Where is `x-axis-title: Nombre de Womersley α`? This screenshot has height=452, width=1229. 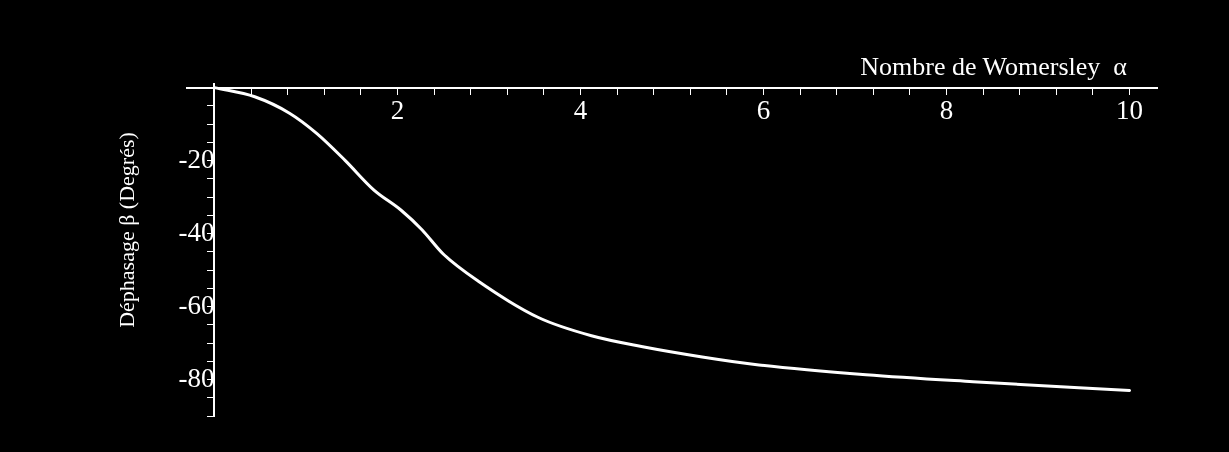
x-axis-title: Nombre de Womersley α is located at coordinates (994, 67).